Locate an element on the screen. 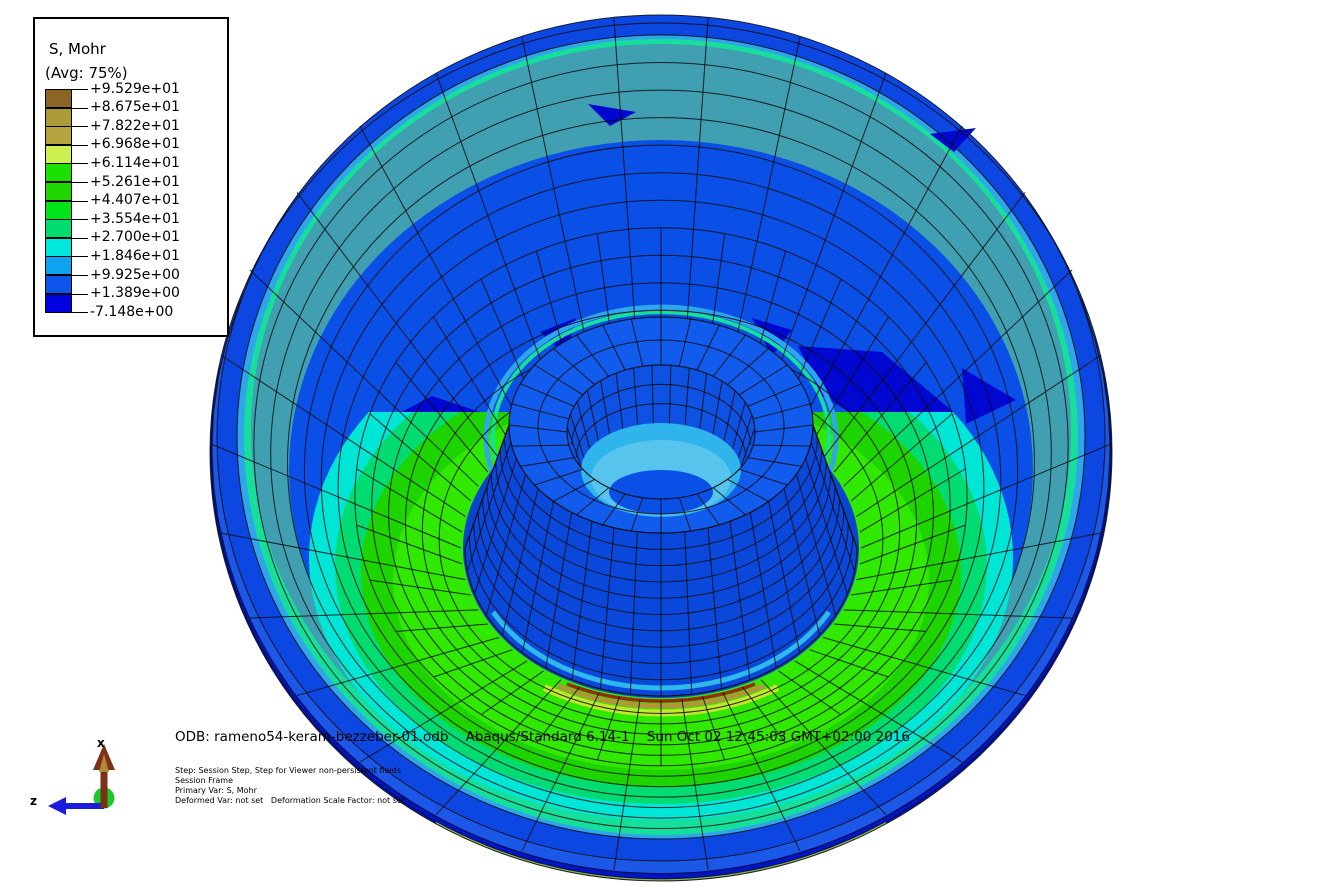 The image size is (1318, 886). legend-tick-label: +2.700e+01 is located at coordinates (135, 237).